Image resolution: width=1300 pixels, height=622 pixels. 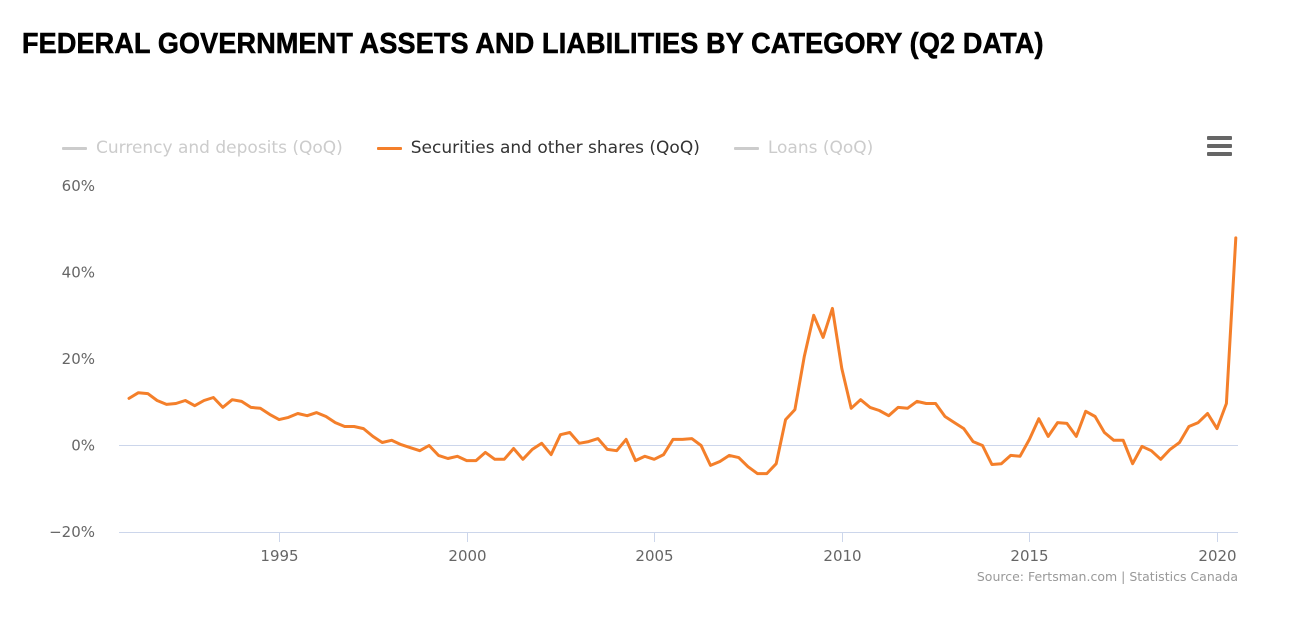 I want to click on legend-item-securities-and-other-shares: Securities and other shares (QoQ), so click(x=538, y=148).